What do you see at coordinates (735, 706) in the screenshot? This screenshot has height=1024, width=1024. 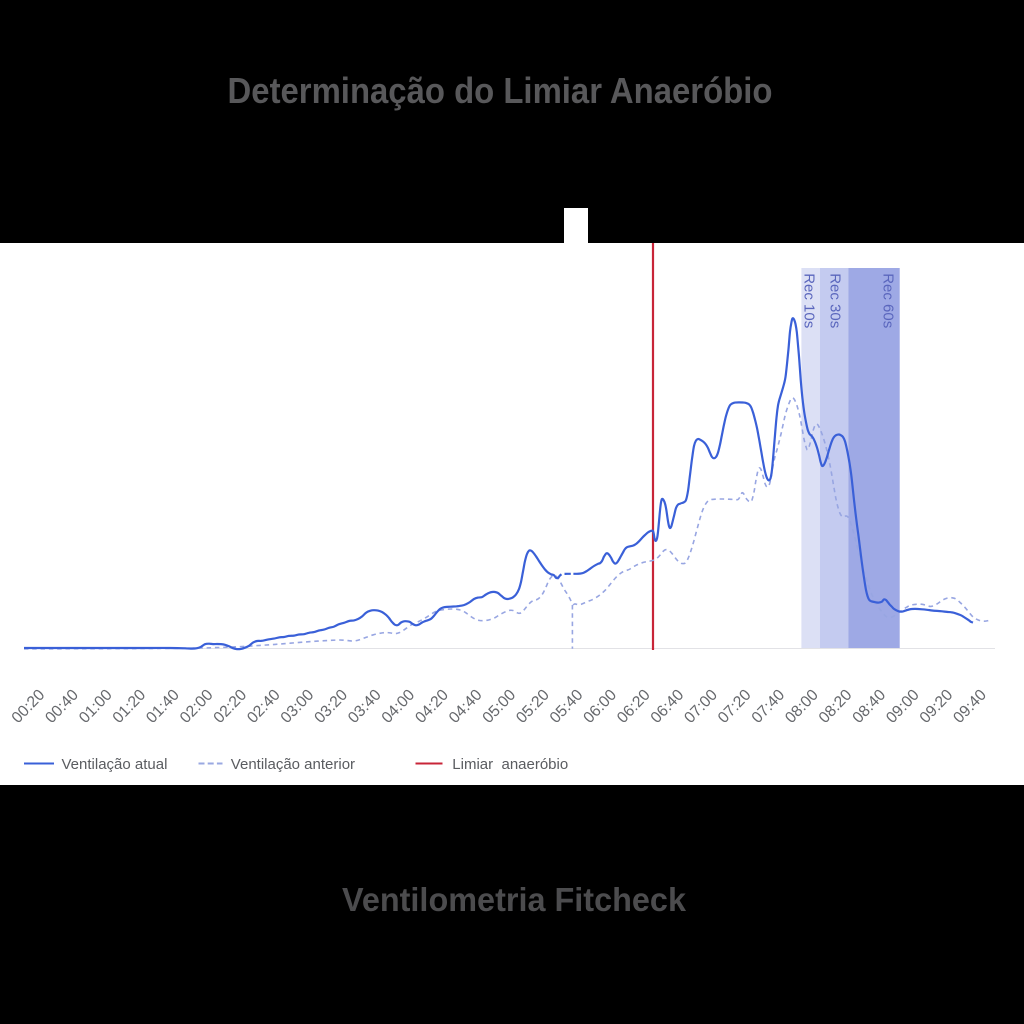 I see `svg-text: 07:20` at bounding box center [735, 706].